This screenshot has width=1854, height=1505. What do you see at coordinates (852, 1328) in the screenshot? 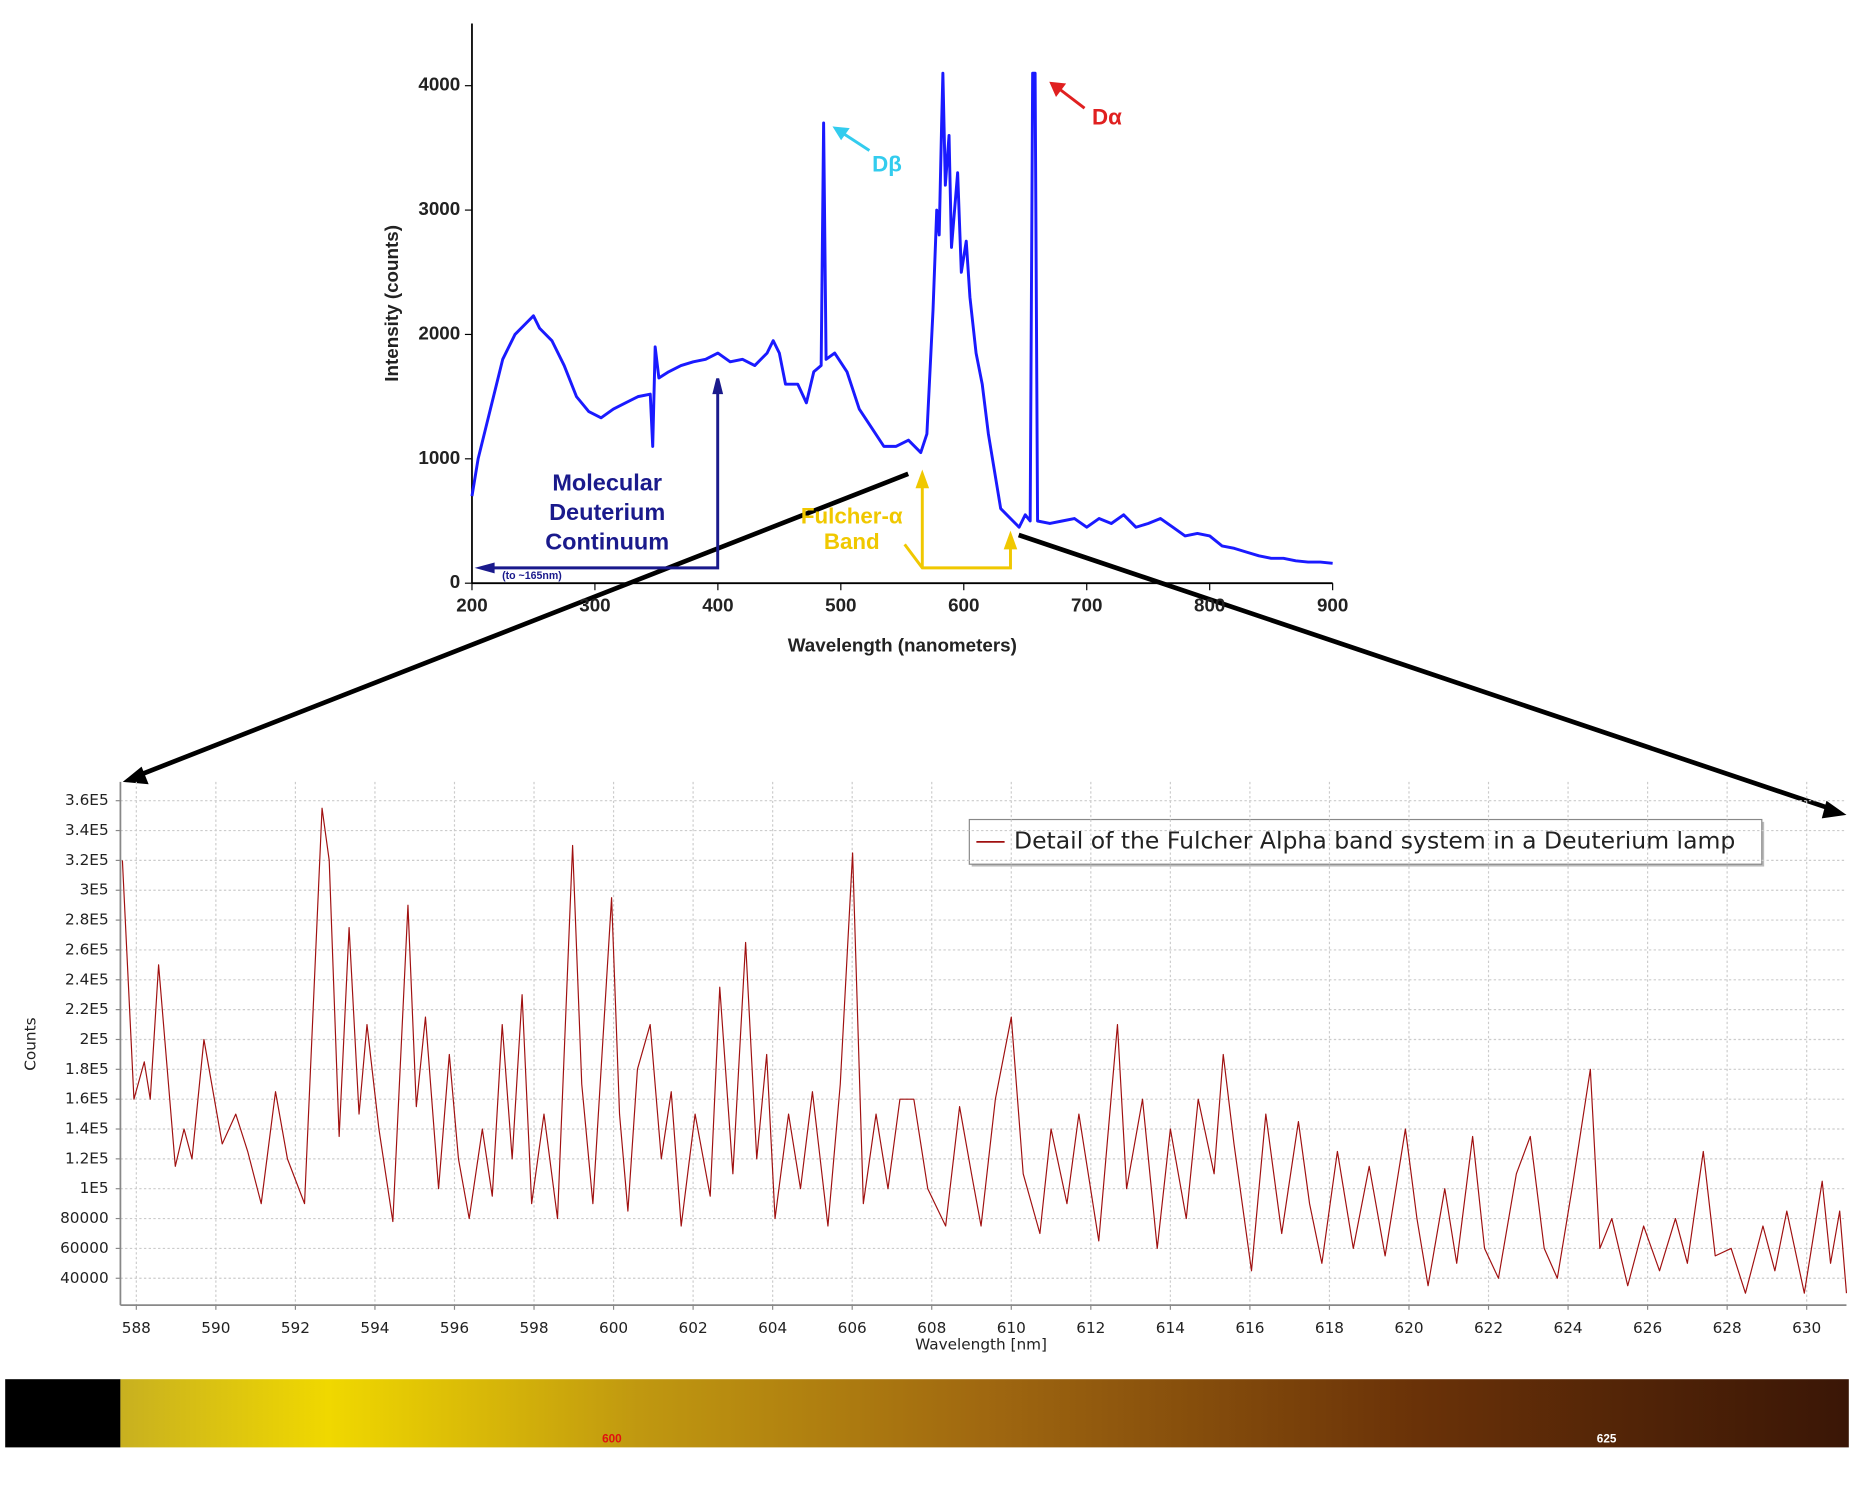
I see `x-tick-label: 606` at bounding box center [852, 1328].